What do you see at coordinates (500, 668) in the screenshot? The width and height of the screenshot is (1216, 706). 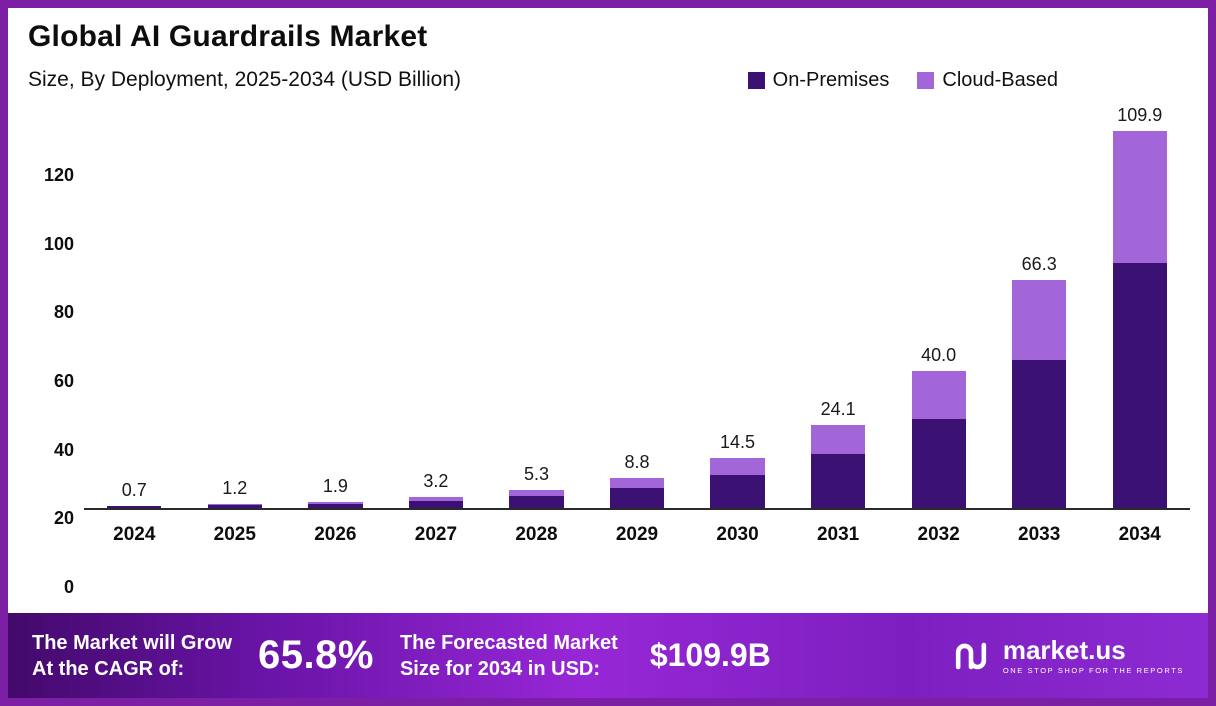 I see `forecast-label-line2: Size for 2034 in USD:` at bounding box center [500, 668].